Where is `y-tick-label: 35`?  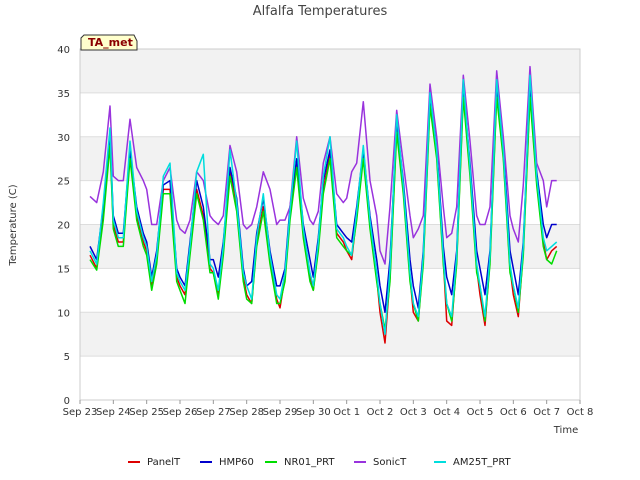 y-tick-label: 35 is located at coordinates (63, 94).